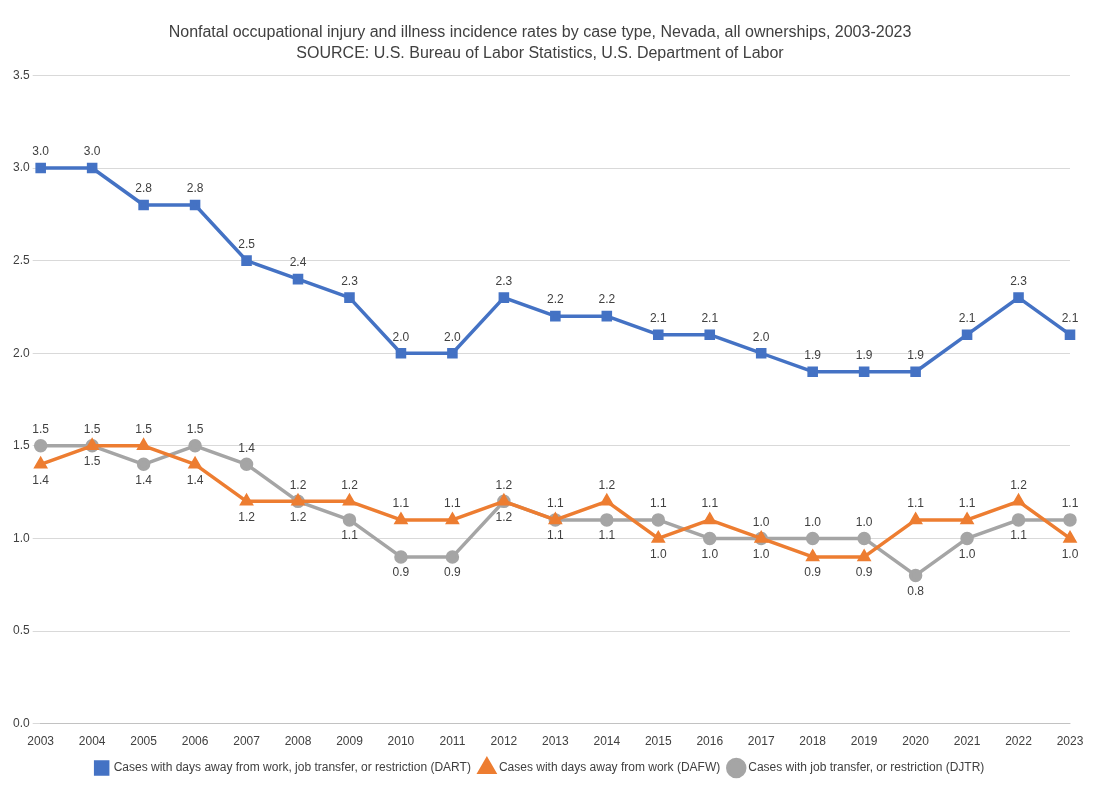 The image size is (1100, 789). I want to click on x-tick-label: 2021, so click(967, 741).